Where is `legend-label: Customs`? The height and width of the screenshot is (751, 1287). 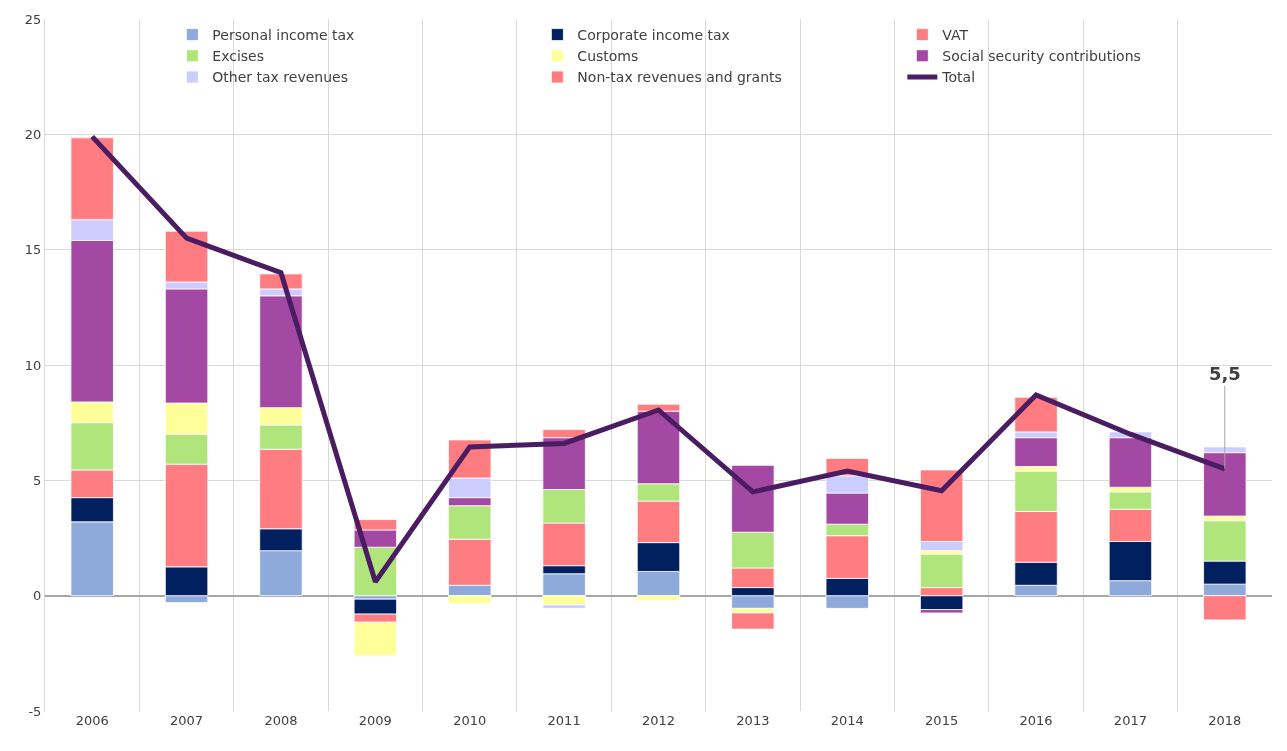 legend-label: Customs is located at coordinates (608, 56).